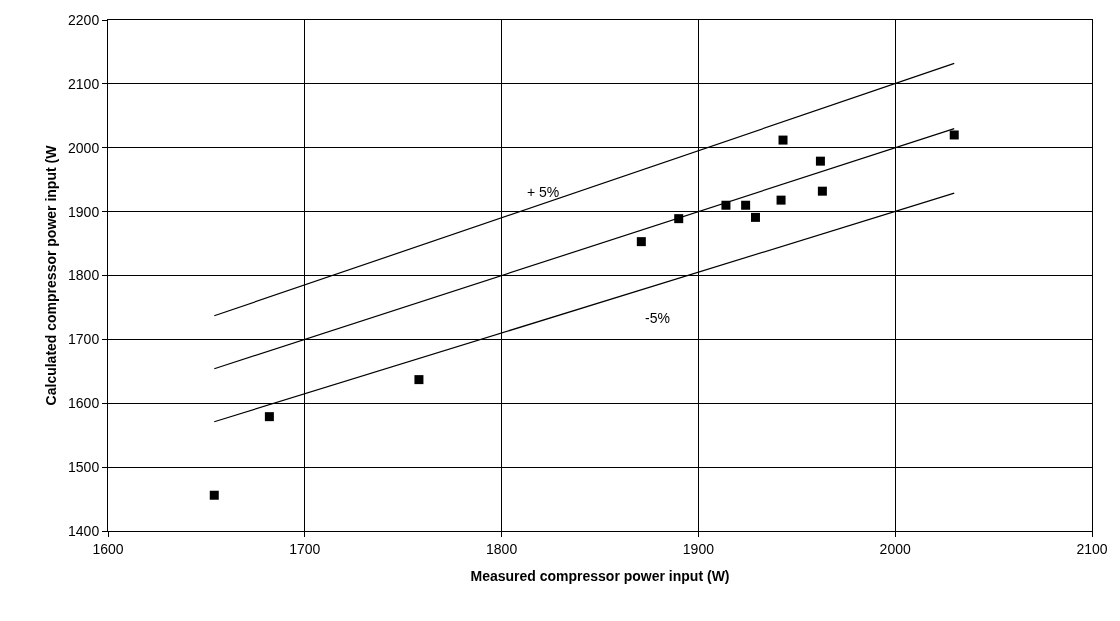 This screenshot has height=621, width=1120. Describe the element at coordinates (305, 548) in the screenshot. I see `x-tick-label: 1700` at that location.